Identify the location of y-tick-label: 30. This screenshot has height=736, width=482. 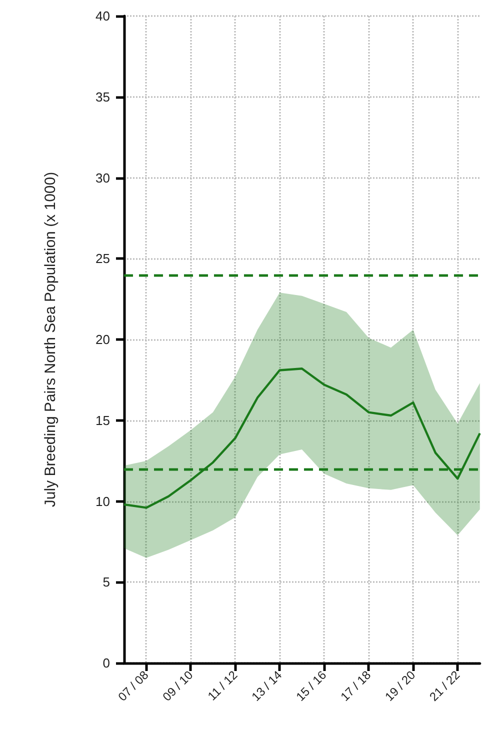
(103, 178).